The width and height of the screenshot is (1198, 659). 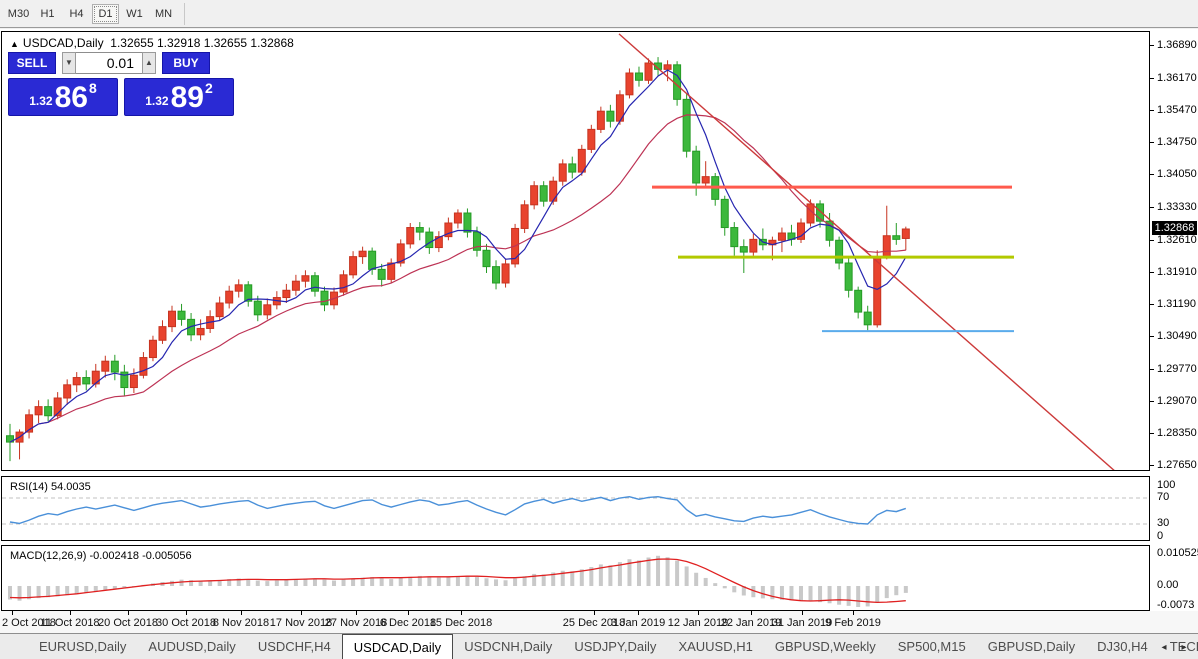 What do you see at coordinates (105, 13) in the screenshot?
I see `timeframe-button-d1: D1` at bounding box center [105, 13].